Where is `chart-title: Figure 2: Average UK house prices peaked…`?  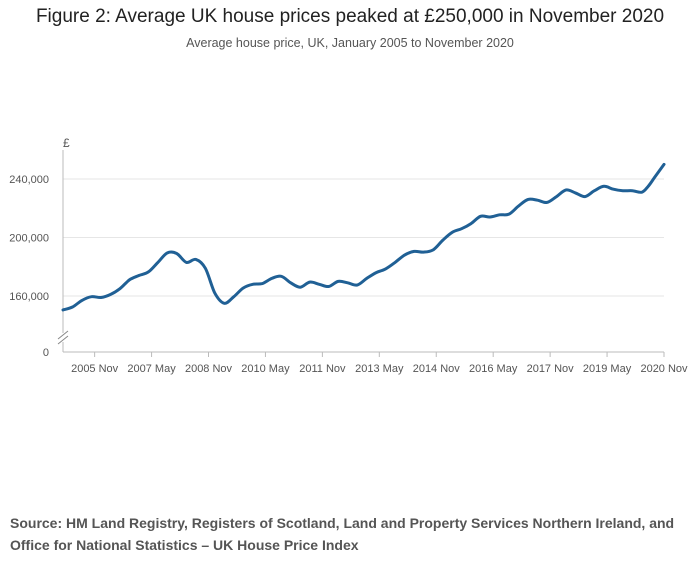 chart-title: Figure 2: Average UK house prices peaked… is located at coordinates (350, 16).